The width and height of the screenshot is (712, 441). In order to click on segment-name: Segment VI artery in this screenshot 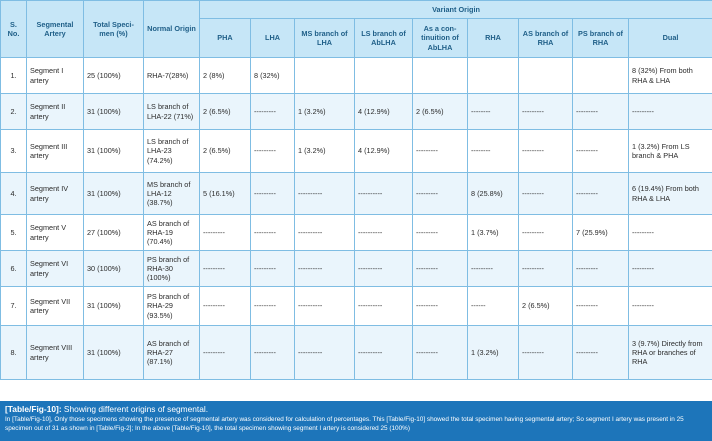, I will do `click(55, 268)`.